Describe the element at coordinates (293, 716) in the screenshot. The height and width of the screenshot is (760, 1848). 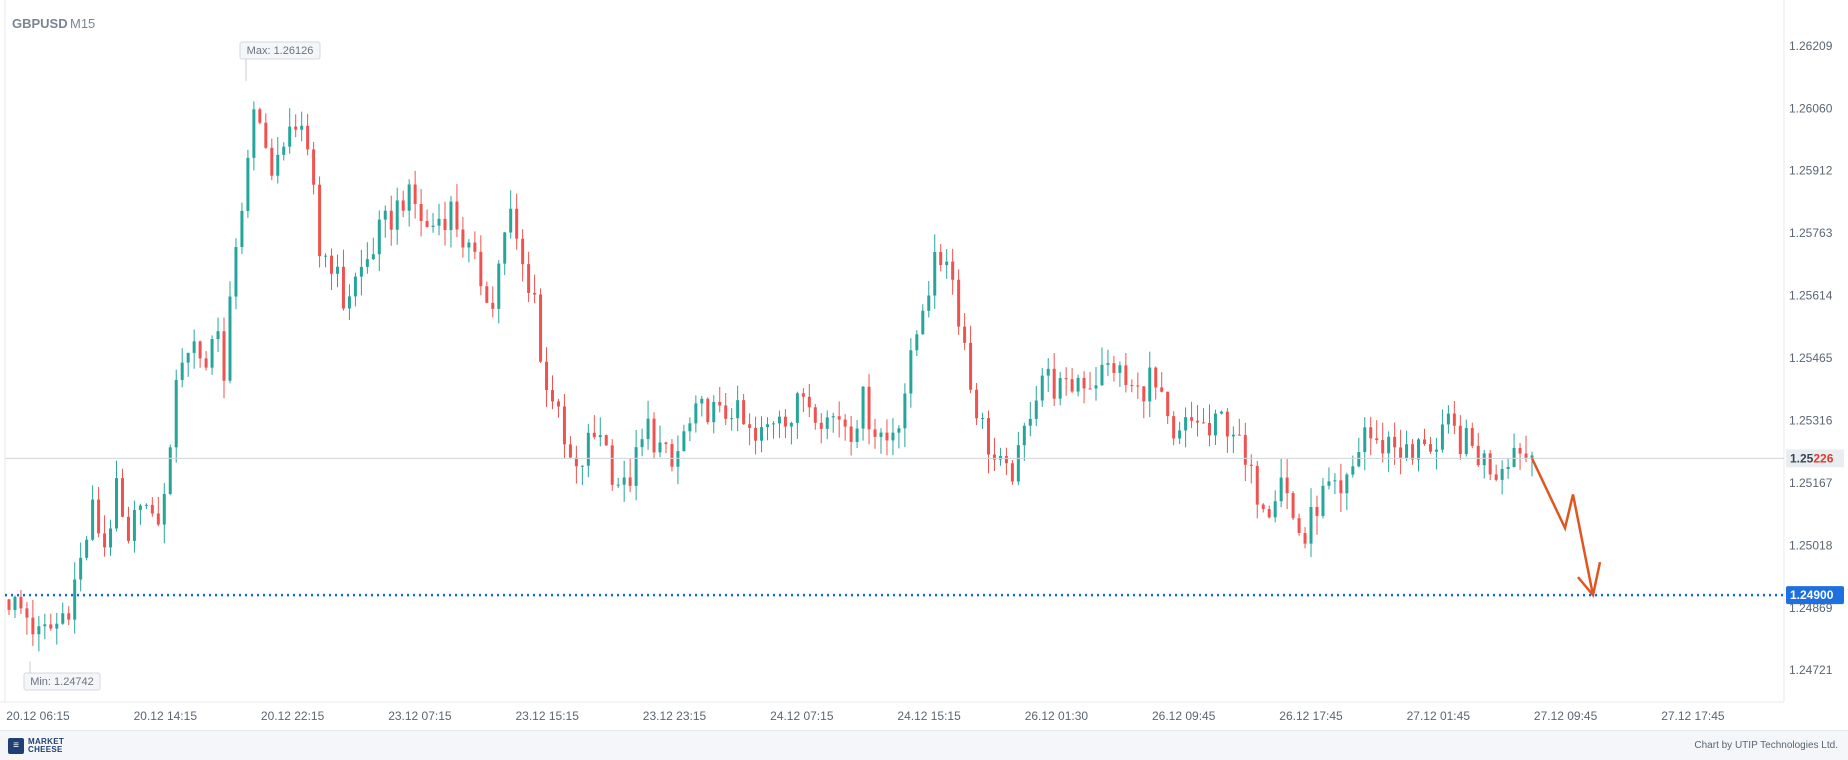
I see `x-tick-label: 20.12 22:15` at that location.